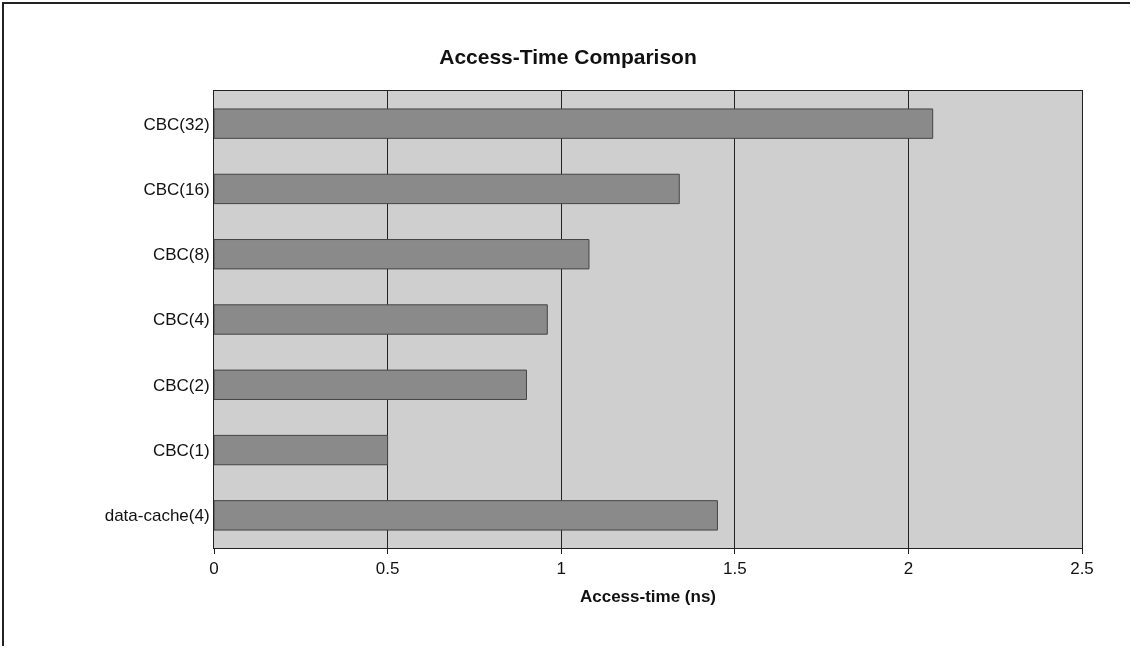  Describe the element at coordinates (181, 385) in the screenshot. I see `y-tick-label: CBC(2)` at that location.